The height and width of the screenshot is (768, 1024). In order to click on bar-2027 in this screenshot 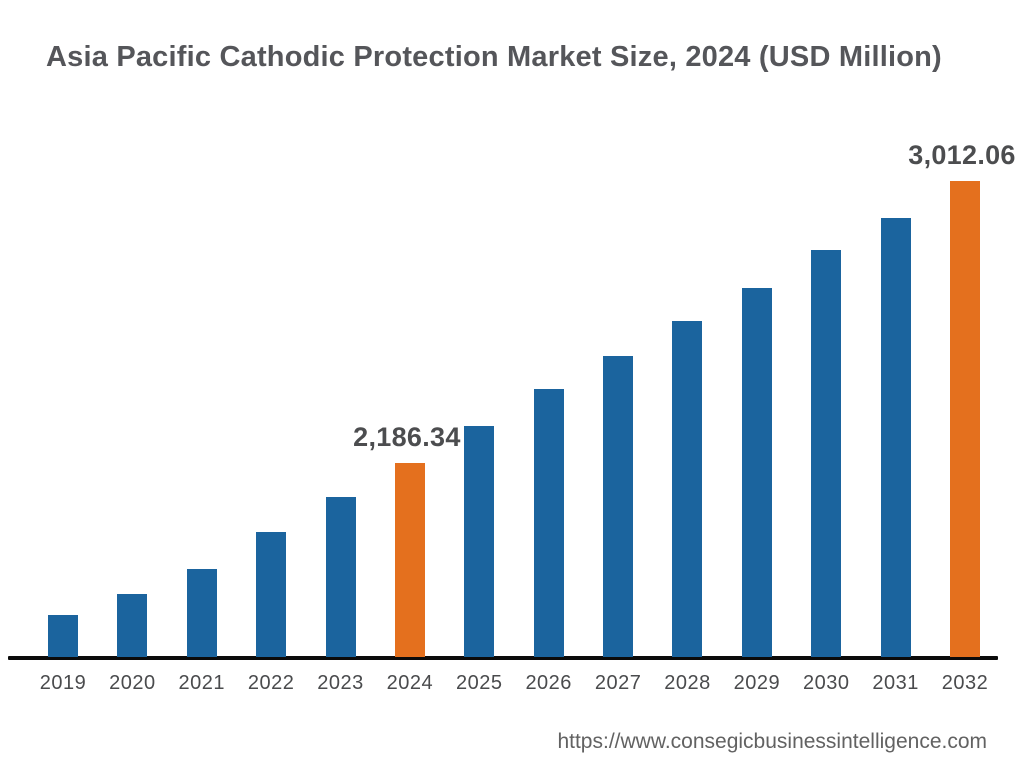, I will do `click(618, 506)`.